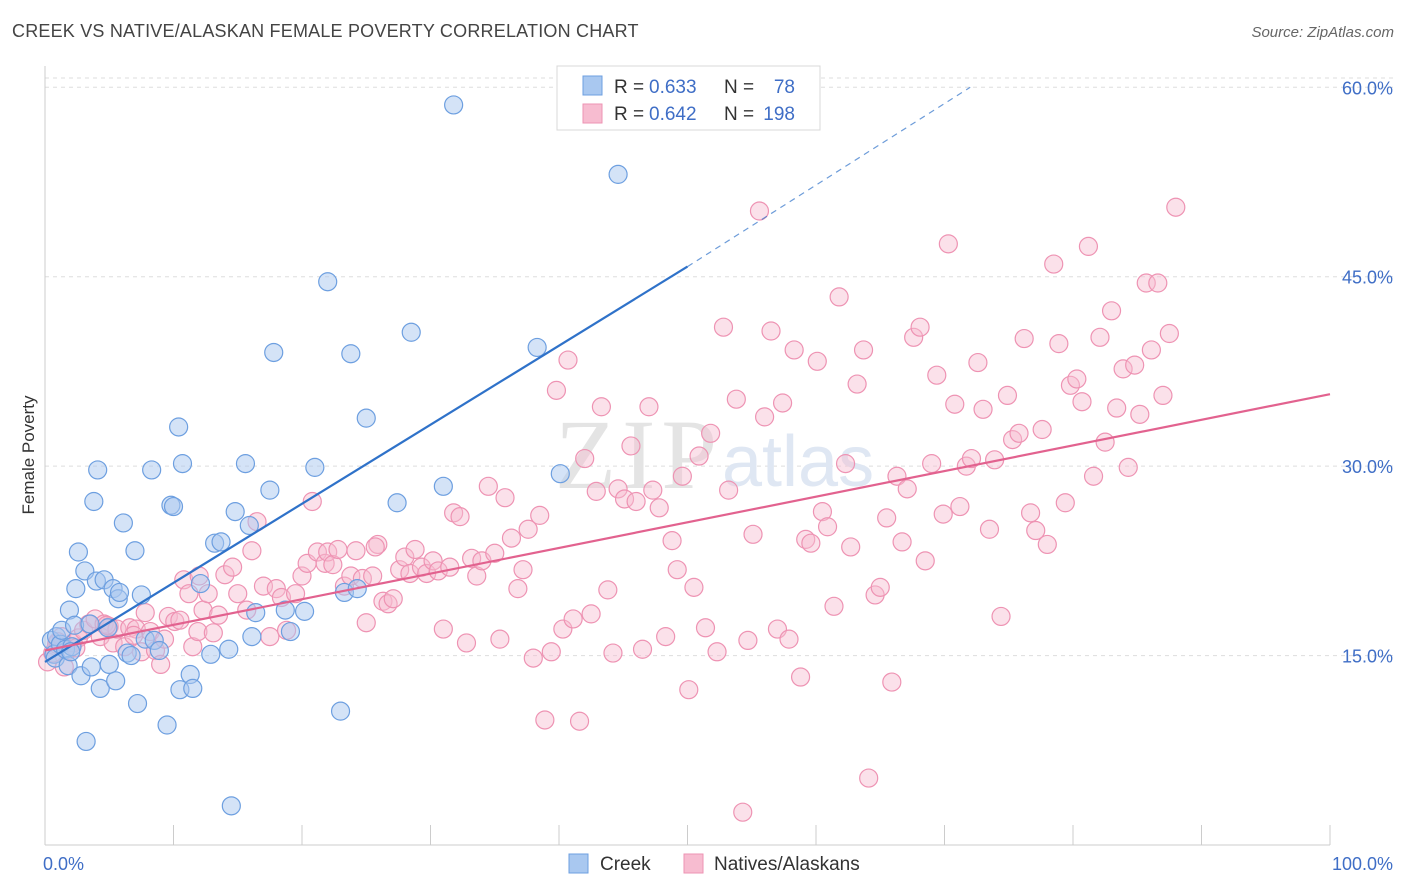 Image resolution: width=1406 pixels, height=892 pixels. I want to click on y-tick-label: 45.0%, so click(1367, 278).